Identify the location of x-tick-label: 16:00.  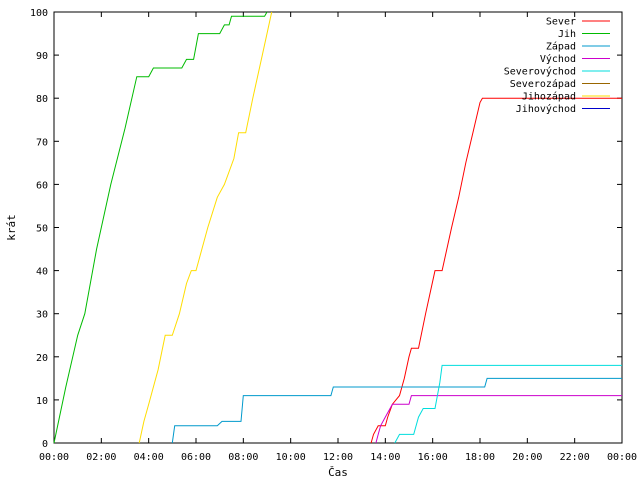
(433, 457).